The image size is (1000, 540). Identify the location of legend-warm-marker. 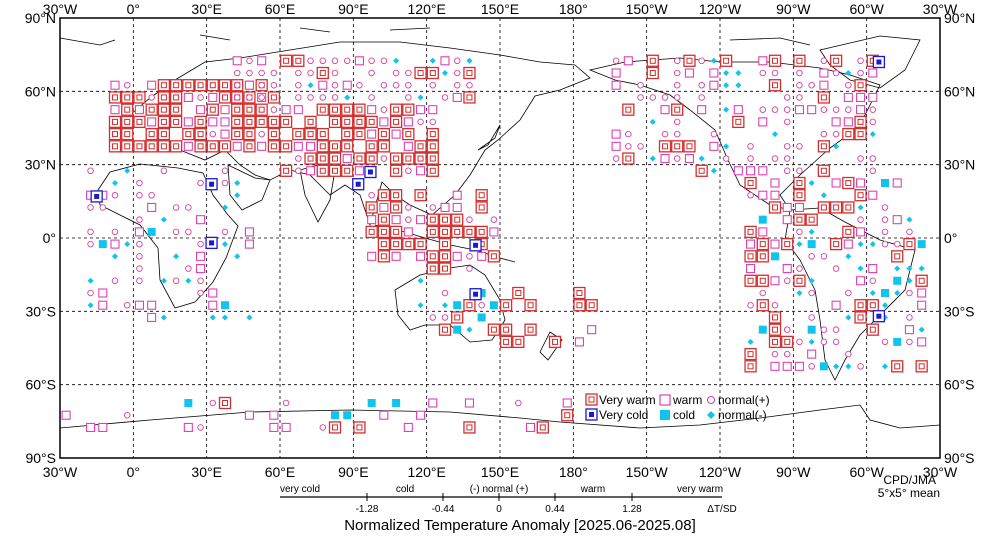
(665, 400).